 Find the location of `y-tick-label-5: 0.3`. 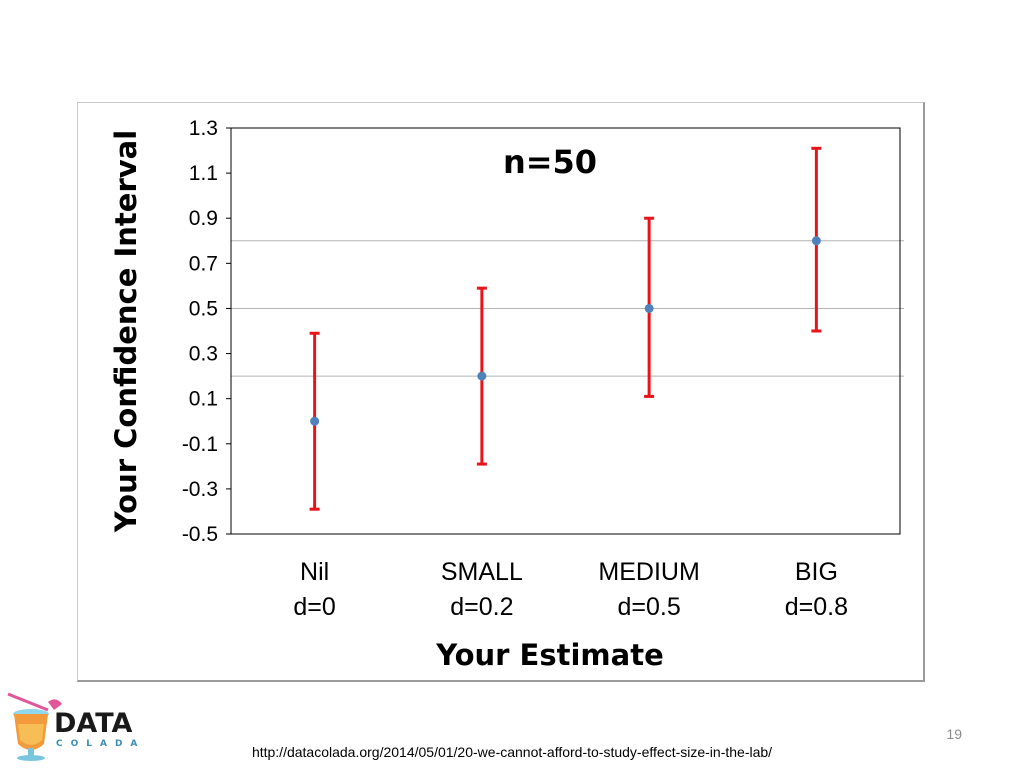

y-tick-label-5: 0.3 is located at coordinates (203, 354).